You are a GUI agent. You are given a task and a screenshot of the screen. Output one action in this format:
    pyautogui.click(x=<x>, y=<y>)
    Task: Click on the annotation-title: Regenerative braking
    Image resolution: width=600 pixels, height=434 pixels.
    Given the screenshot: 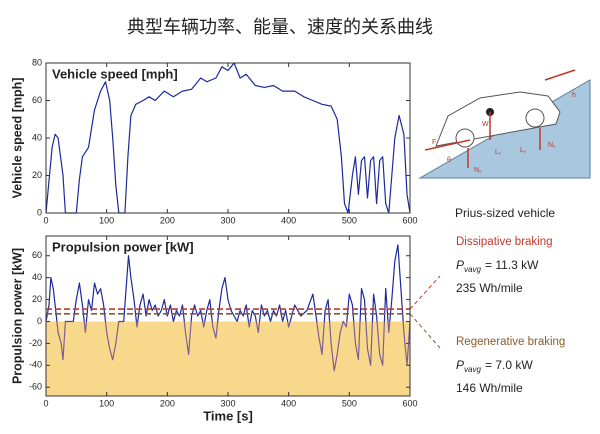 What is the action you would take?
    pyautogui.click(x=510, y=342)
    